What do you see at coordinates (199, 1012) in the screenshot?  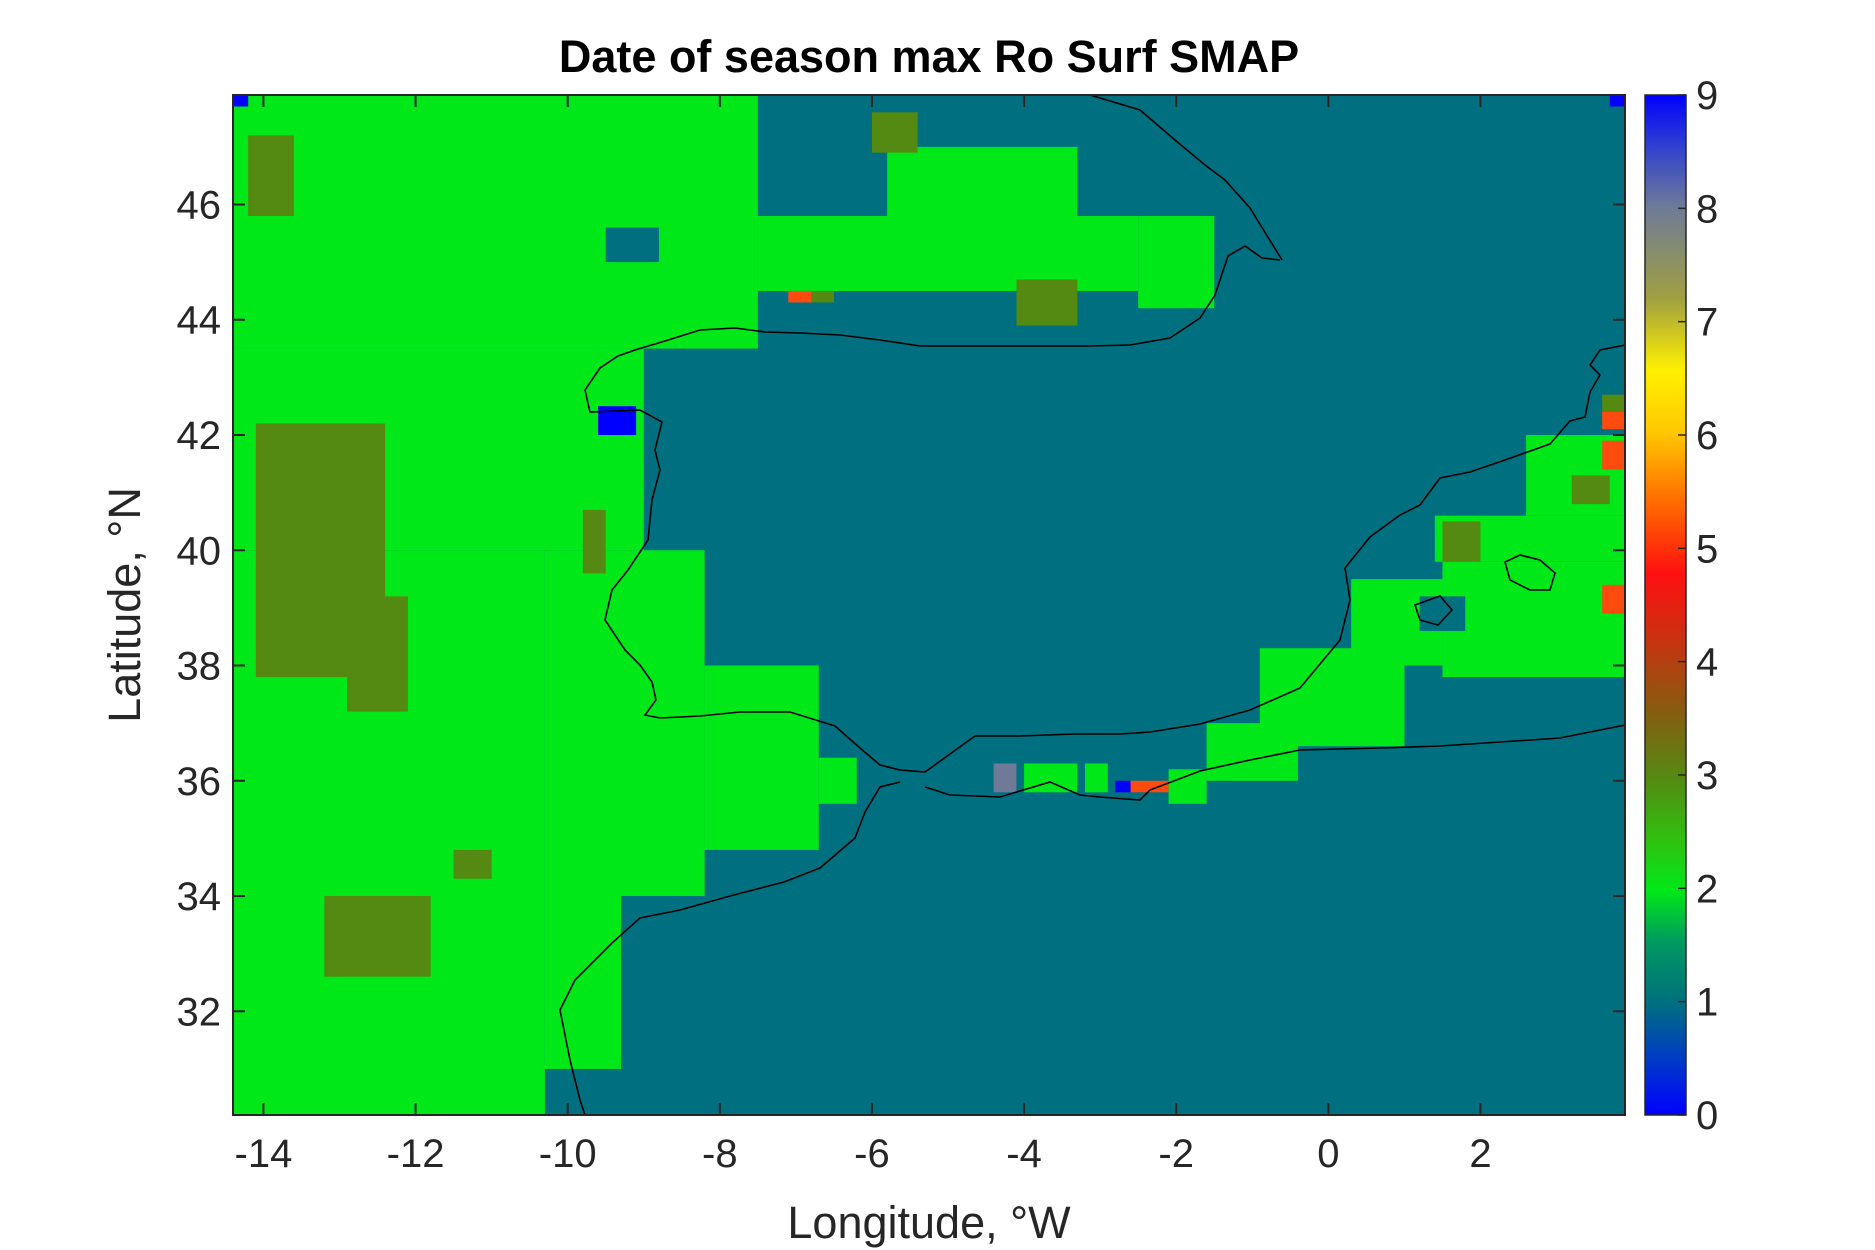 I see `y-tick-label: 32` at bounding box center [199, 1012].